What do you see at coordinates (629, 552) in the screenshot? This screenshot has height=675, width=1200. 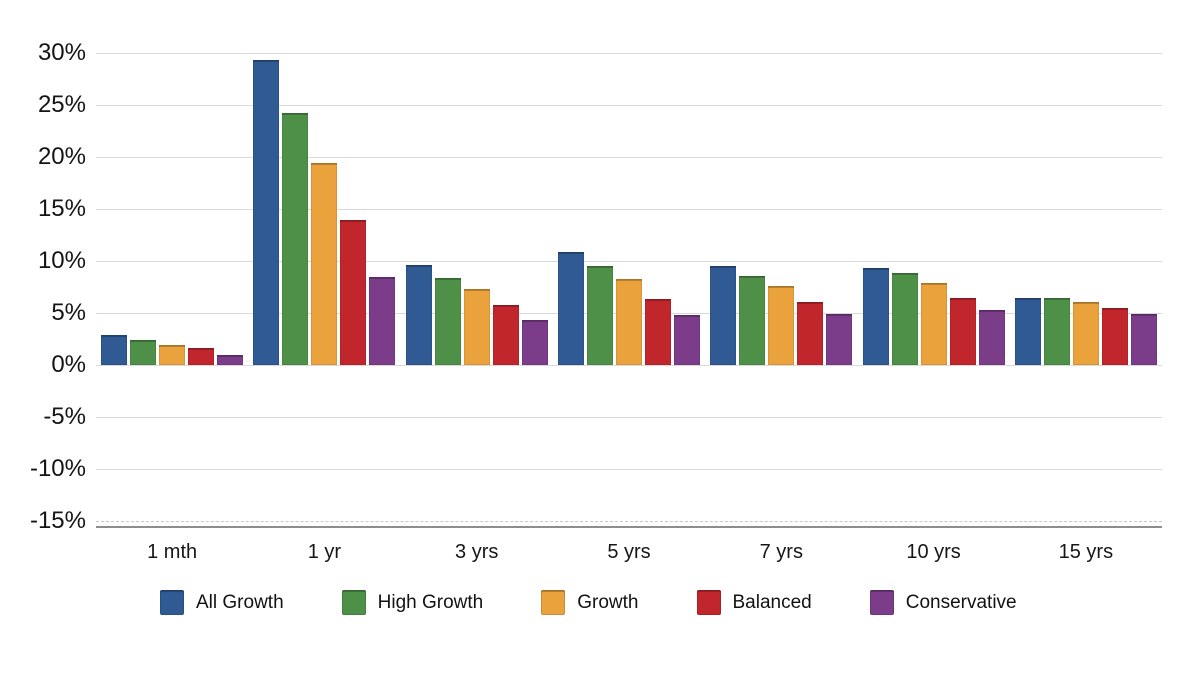 I see `x-tick-label-5-yrs: 5 yrs` at bounding box center [629, 552].